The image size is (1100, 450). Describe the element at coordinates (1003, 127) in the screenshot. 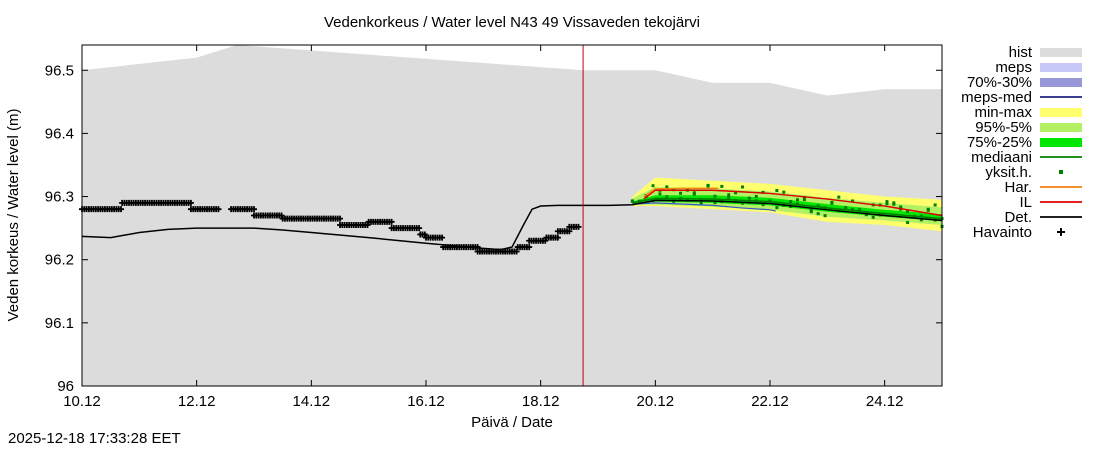

I see `legend-label-p95_5: 95%-5%` at that location.